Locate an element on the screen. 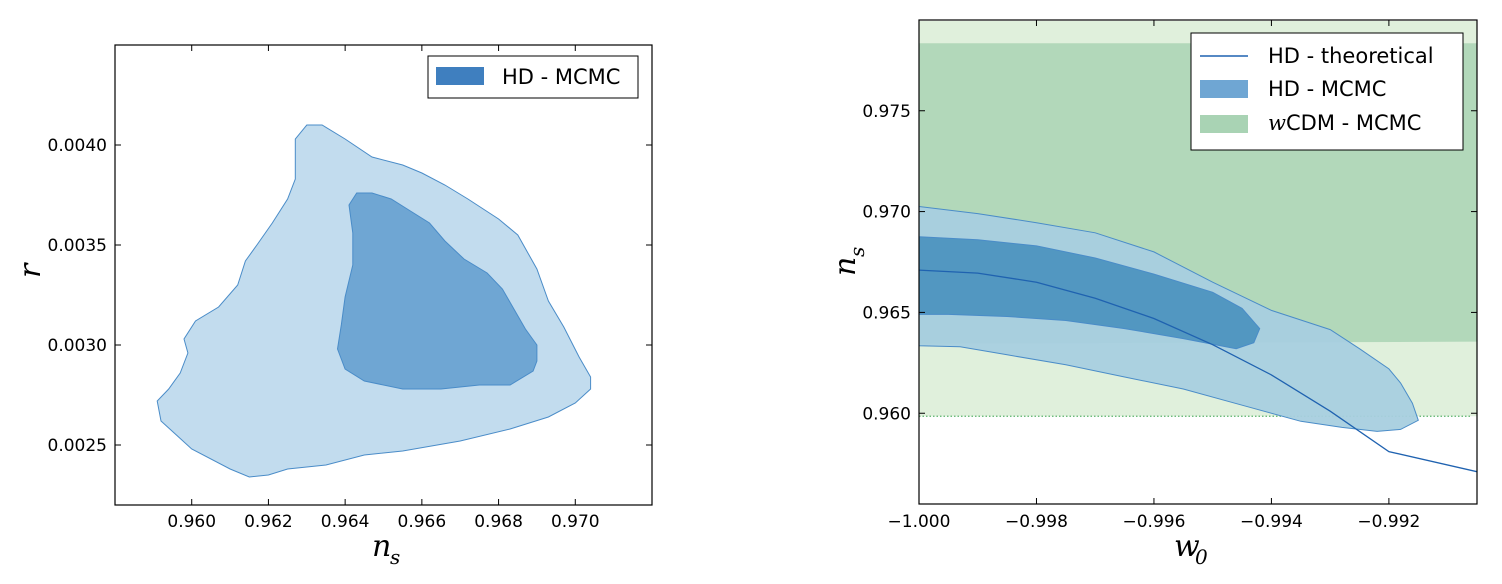 Image resolution: width=1502 pixels, height=584 pixels. left-x-tick-label: 0.970 is located at coordinates (575, 522).